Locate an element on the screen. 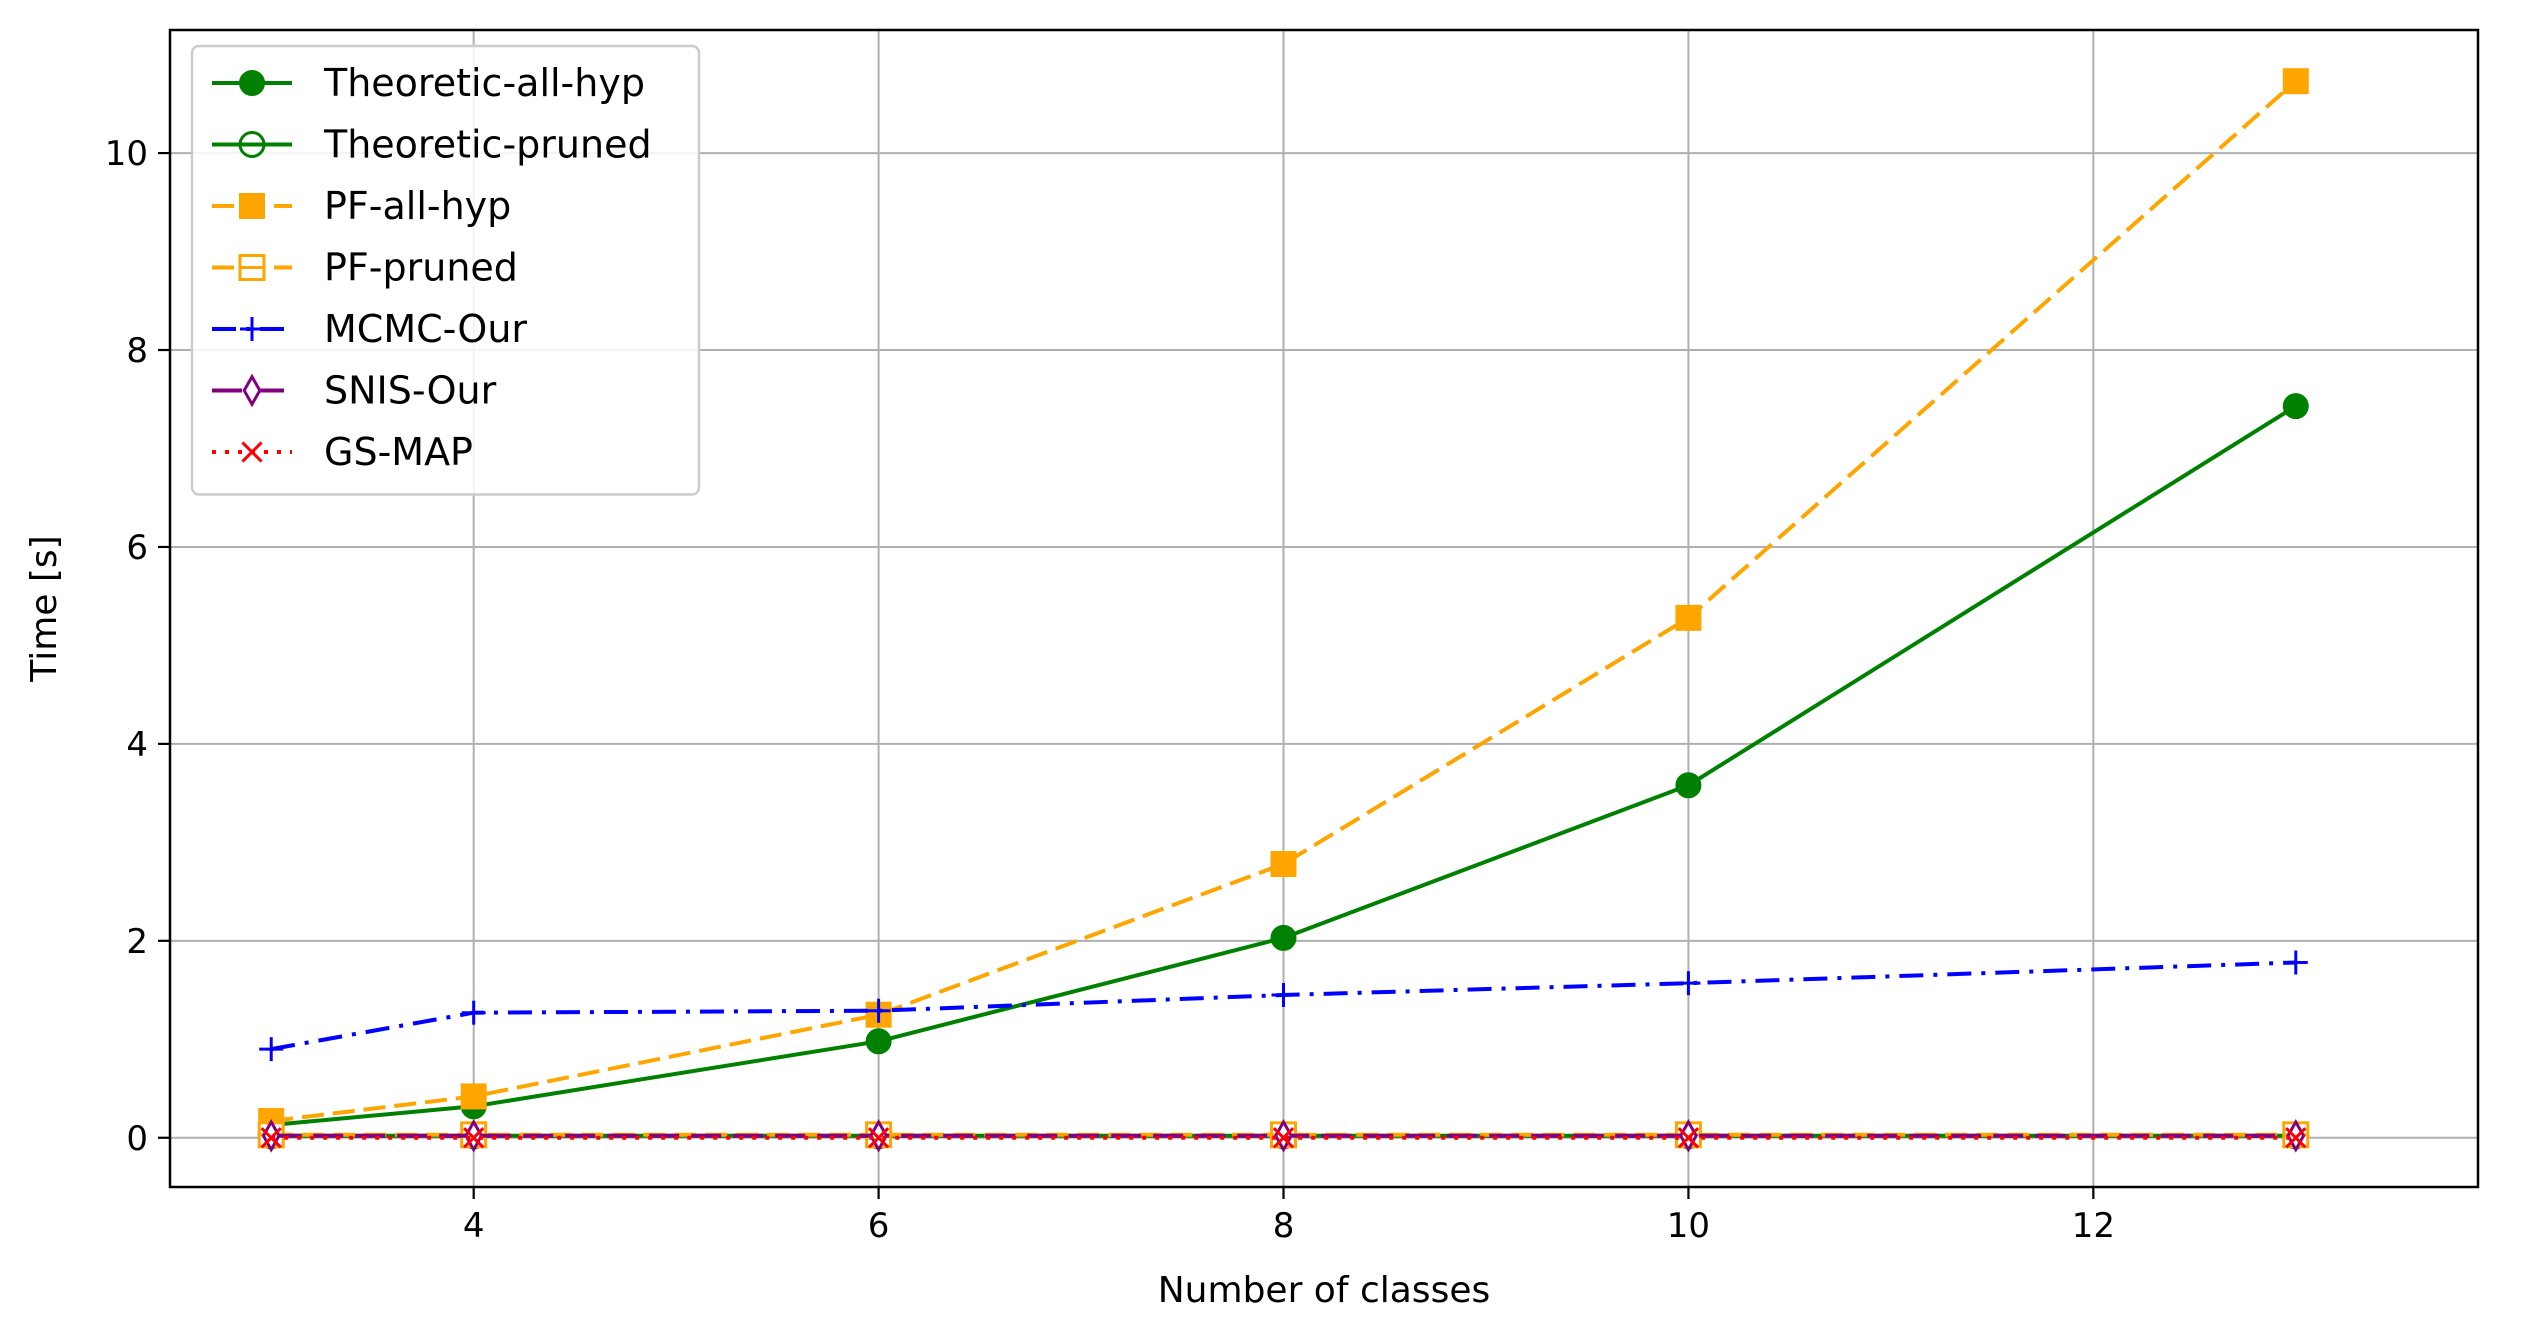 This screenshot has height=1344, width=2523. legend-item-snis-our: SNIS-Our is located at coordinates (354, 391).